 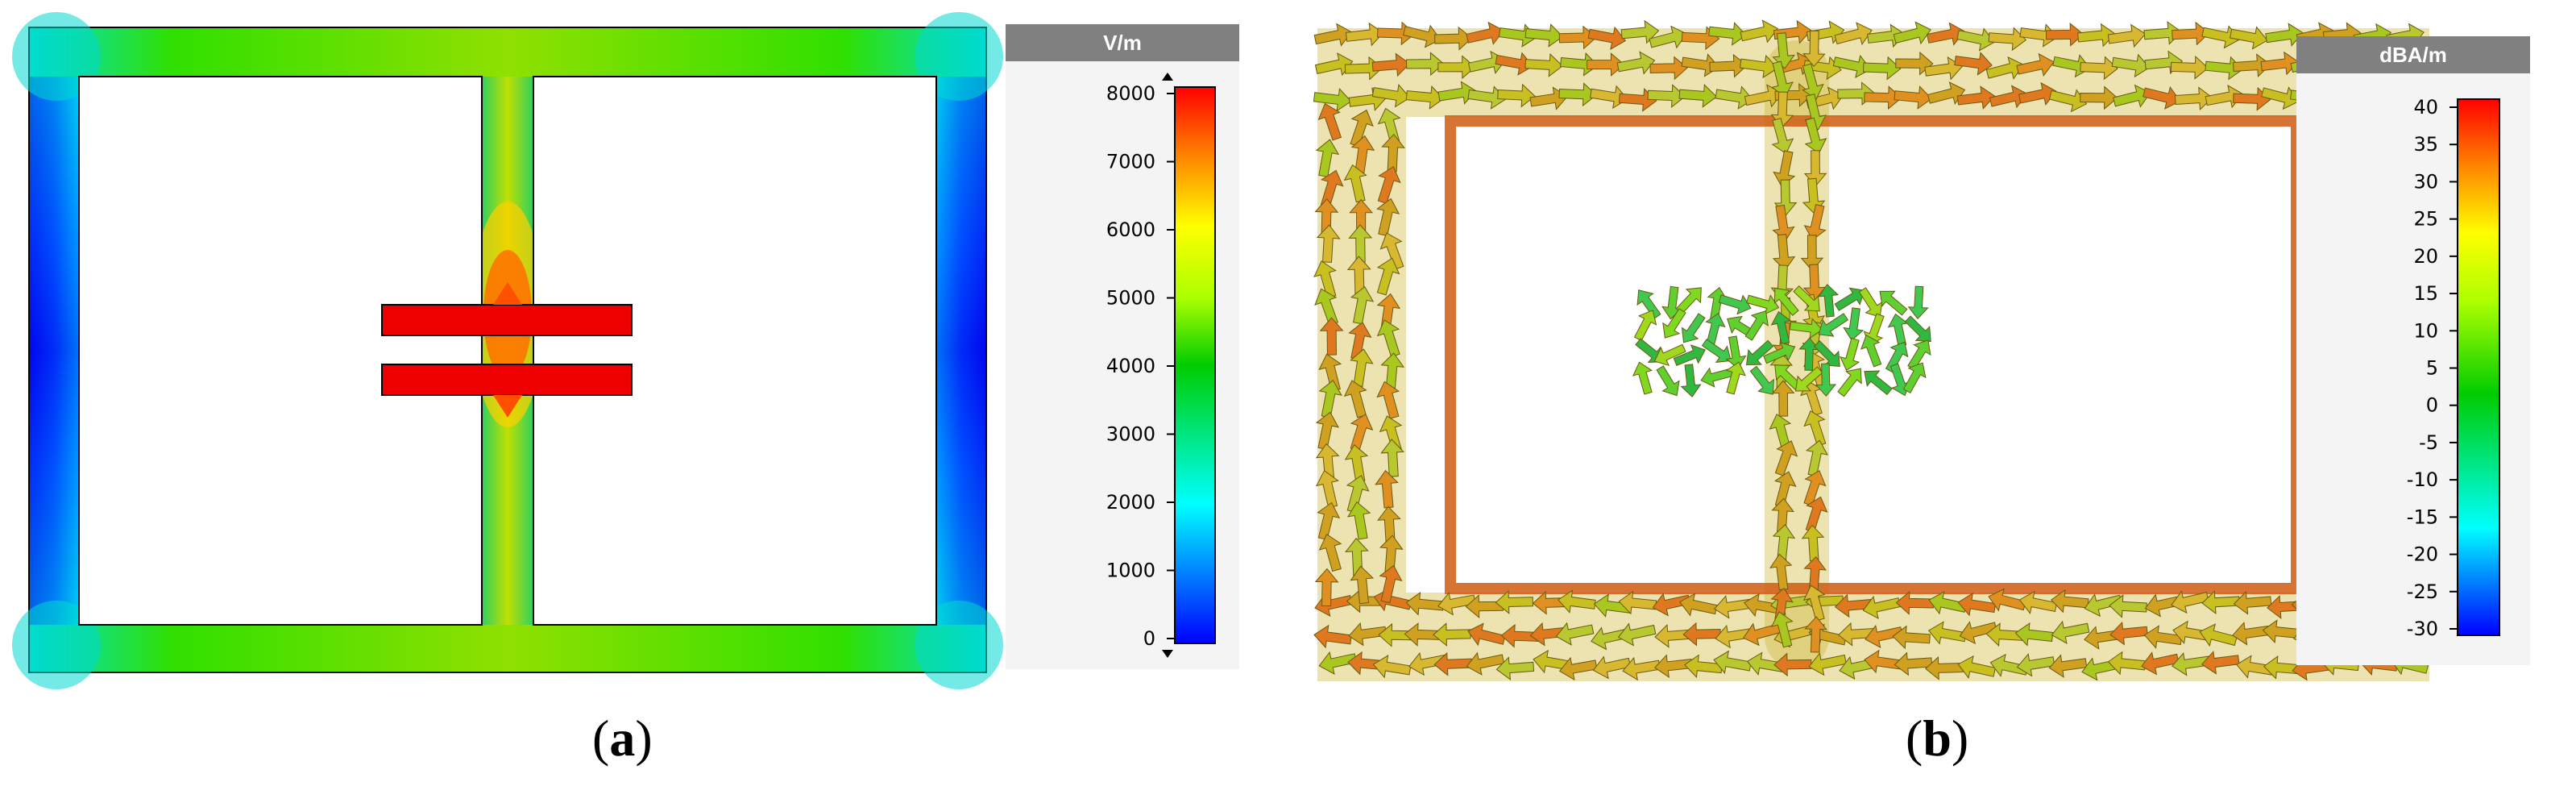 I want to click on right-window, so click(x=735, y=351).